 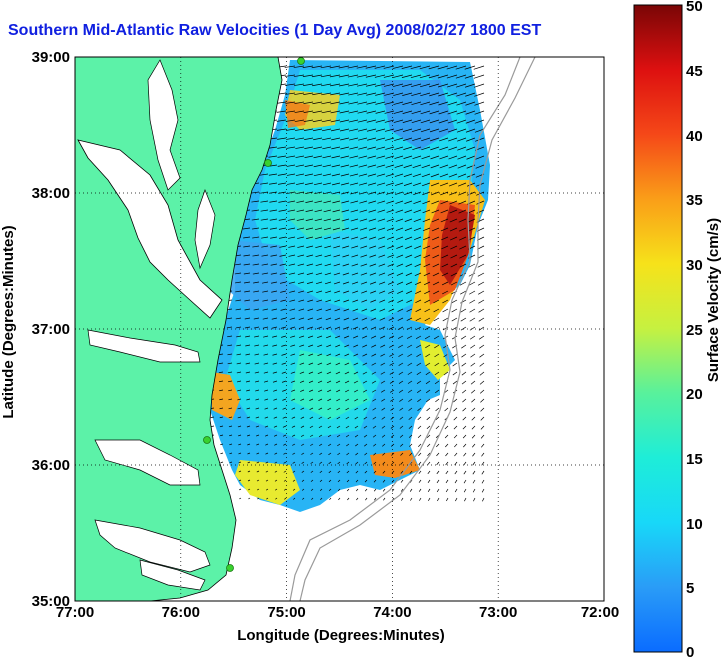 What do you see at coordinates (713, 300) in the screenshot?
I see `colorbar-label: Surface Velocity (cm/s)` at bounding box center [713, 300].